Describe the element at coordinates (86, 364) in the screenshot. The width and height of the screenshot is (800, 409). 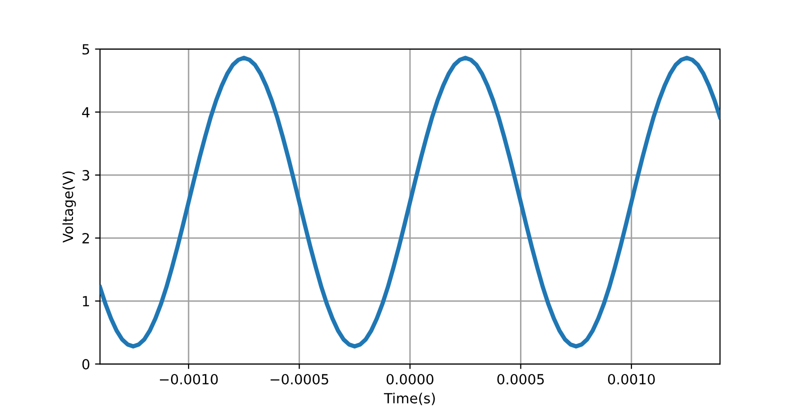
I see `y-tick-label: 0` at that location.